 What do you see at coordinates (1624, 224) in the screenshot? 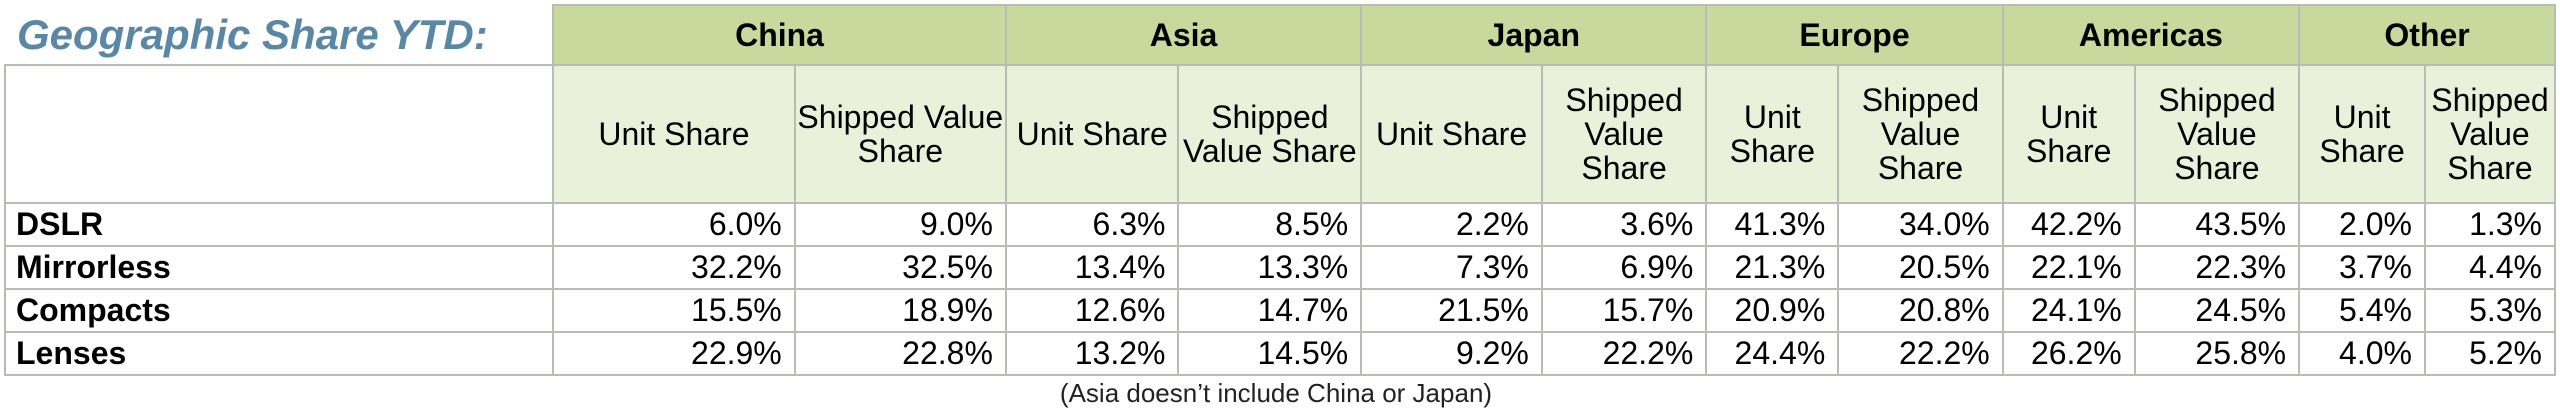
I see `table-cell: 3.6%` at bounding box center [1624, 224].